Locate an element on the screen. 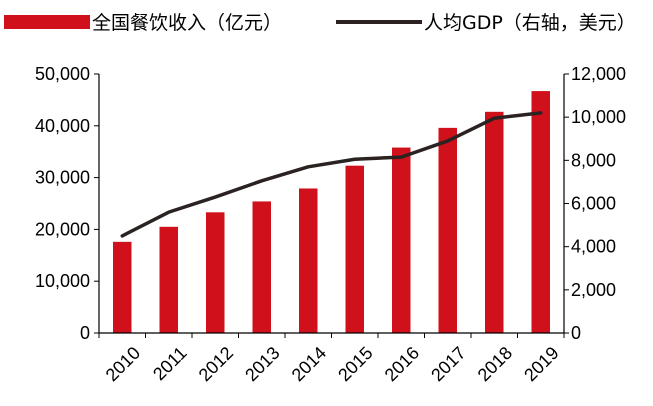  x-tick-label-2011: 2011 is located at coordinates (170, 364).